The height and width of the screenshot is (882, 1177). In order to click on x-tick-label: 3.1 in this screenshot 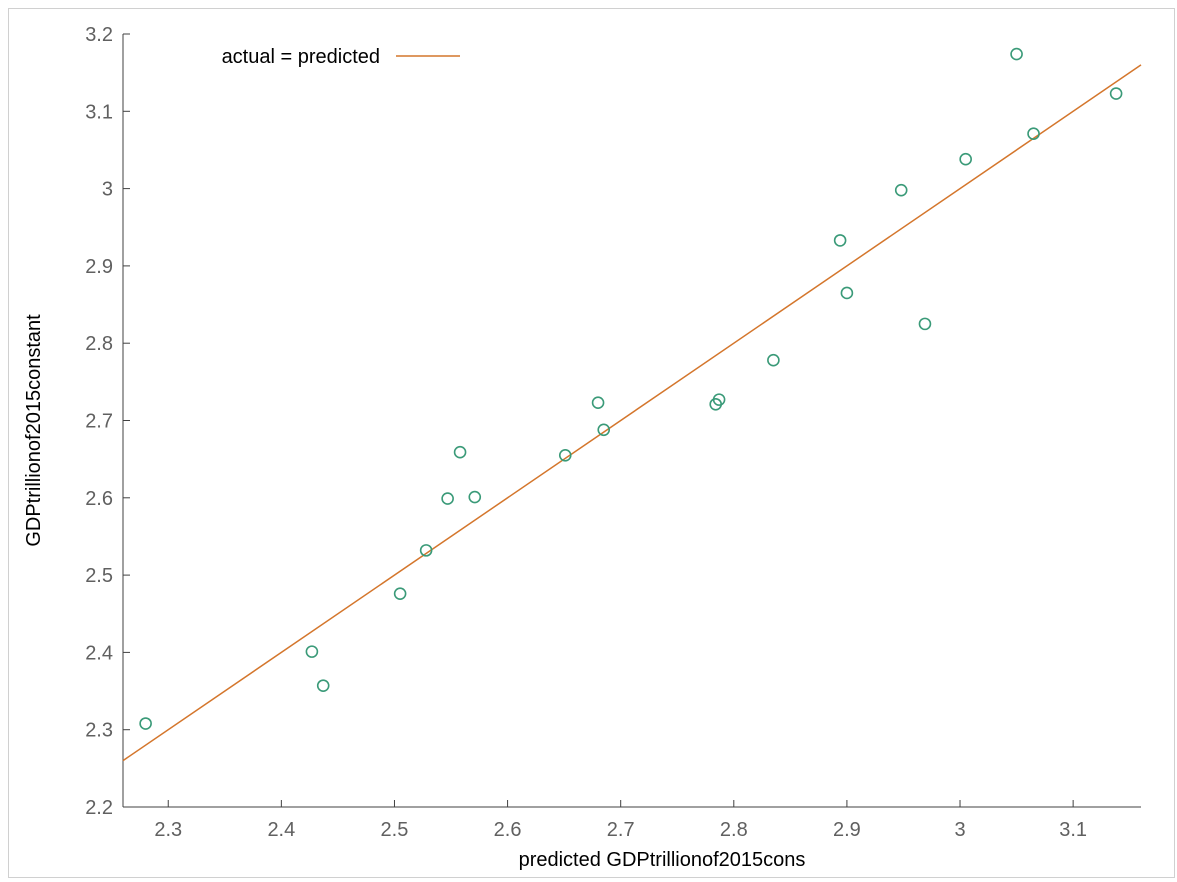, I will do `click(1073, 830)`.